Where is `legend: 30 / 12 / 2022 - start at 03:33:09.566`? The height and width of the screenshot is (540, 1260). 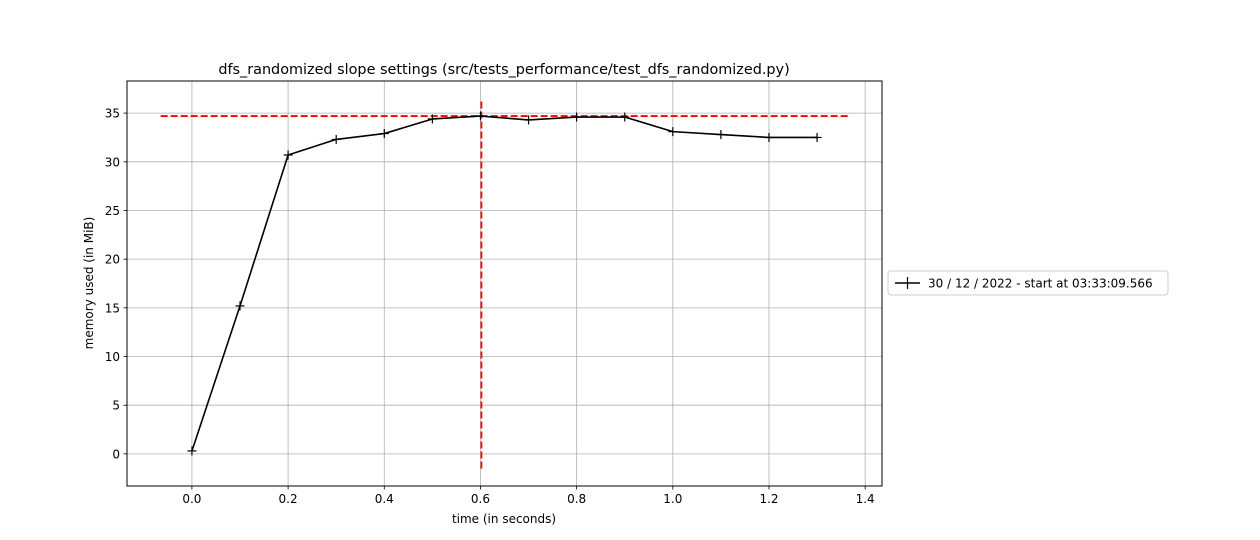 legend: 30 / 12 / 2022 - start at 03:33:09.566 is located at coordinates (1028, 283).